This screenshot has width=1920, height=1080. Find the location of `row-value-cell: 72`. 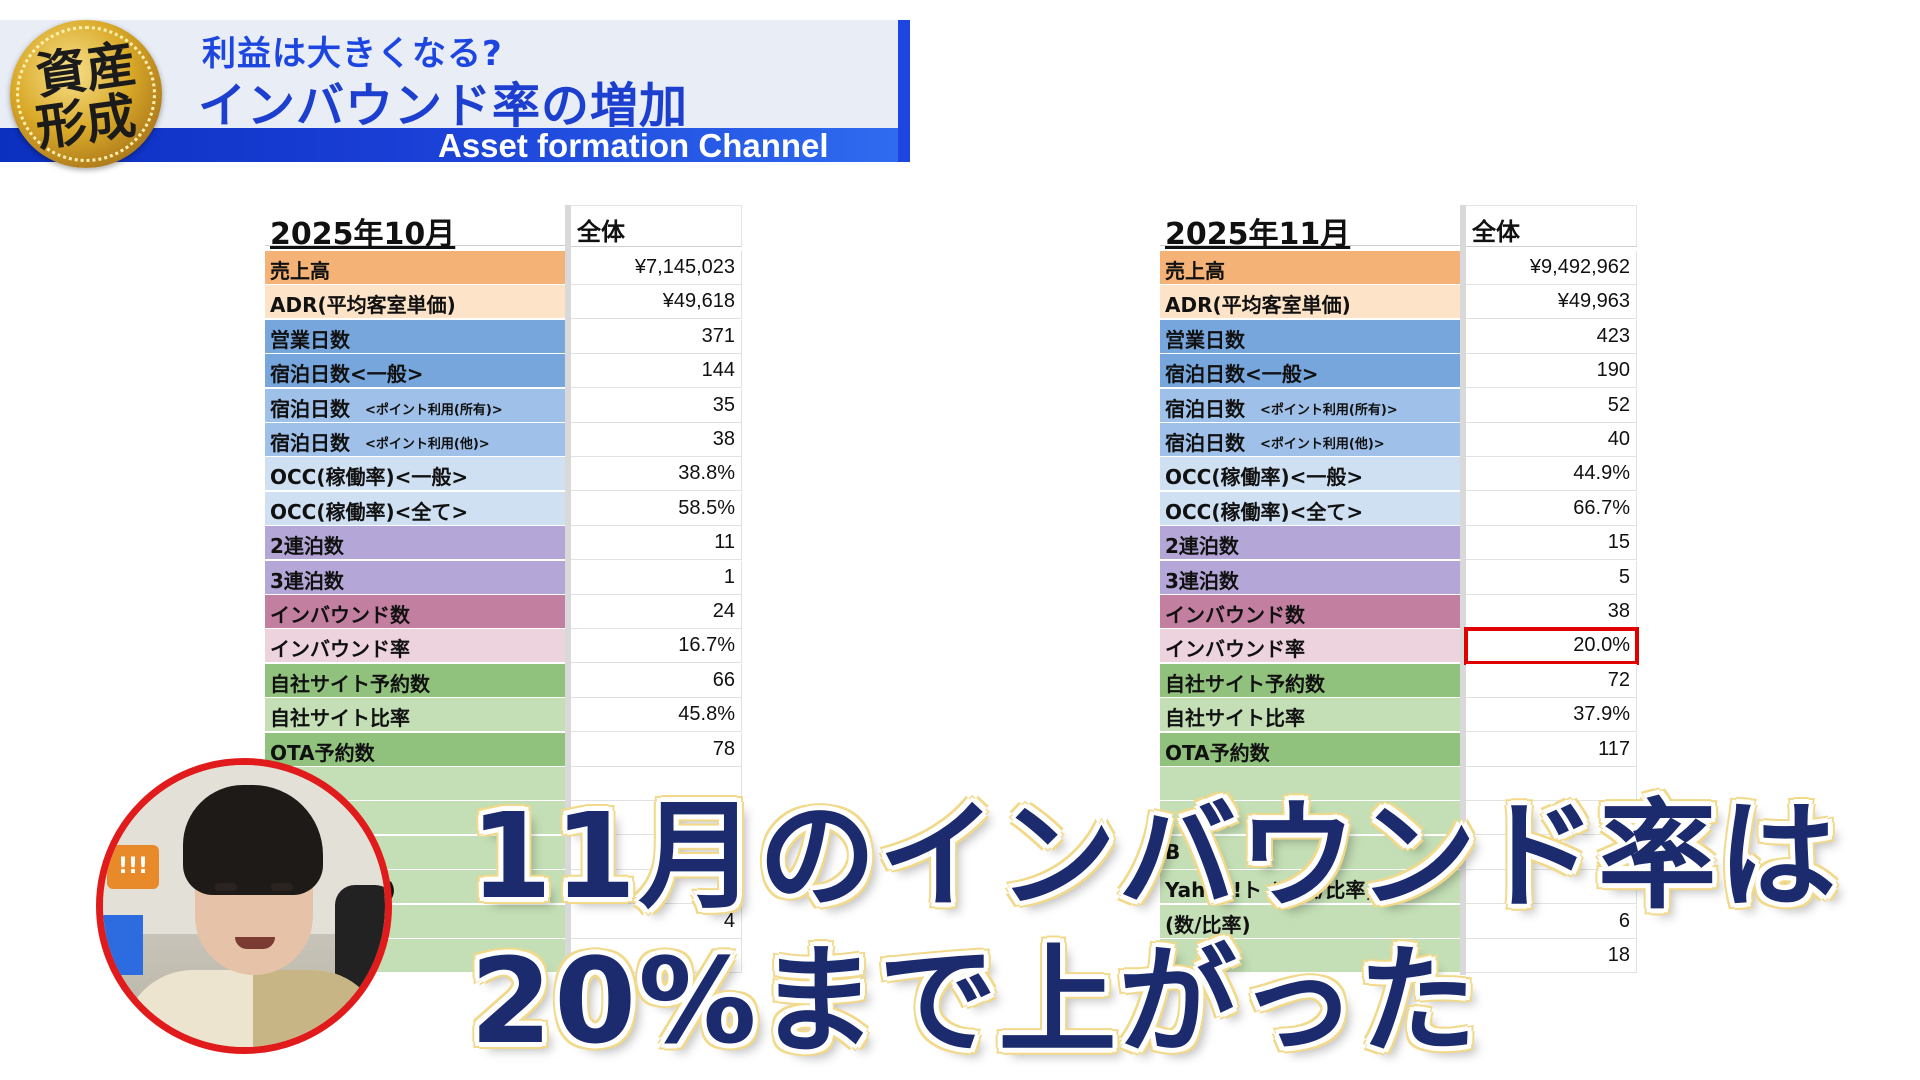

row-value-cell: 72 is located at coordinates (1551, 680).